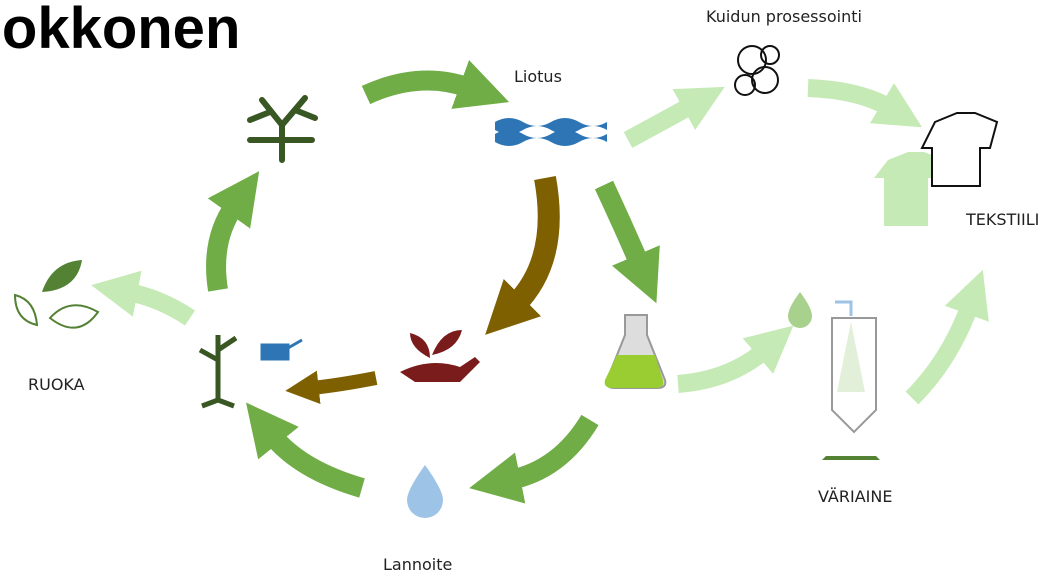 The image size is (1042, 576). Describe the element at coordinates (855, 496) in the screenshot. I see `node-label: VÄRIAINE` at that location.